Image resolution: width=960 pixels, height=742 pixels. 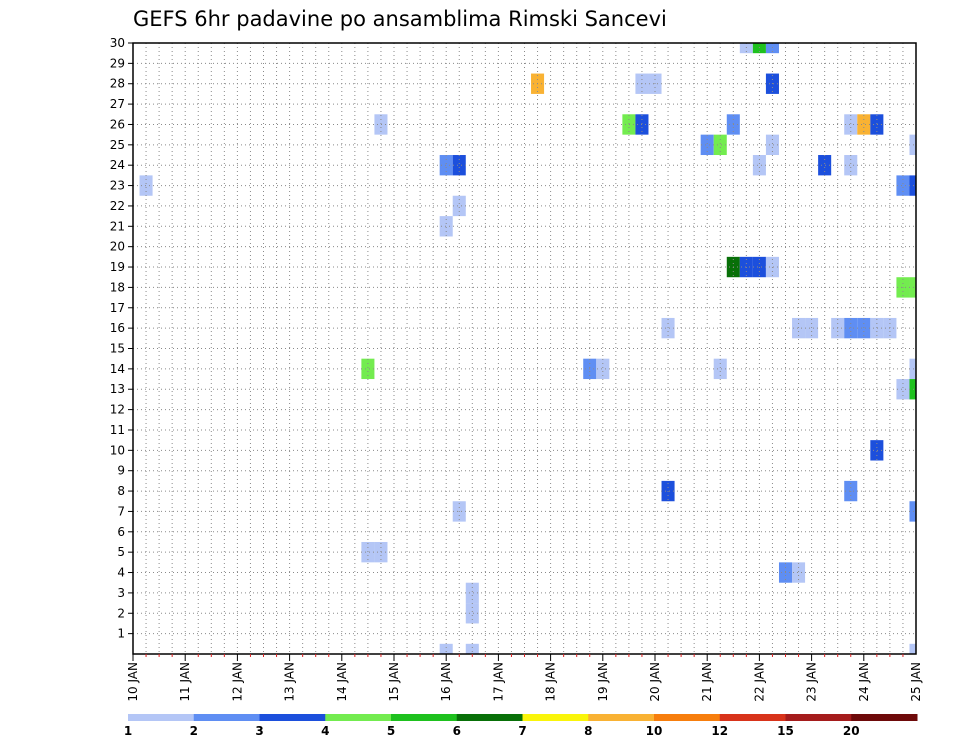 What do you see at coordinates (290, 682) in the screenshot?
I see `x-tick-label: 13 JAN` at bounding box center [290, 682].